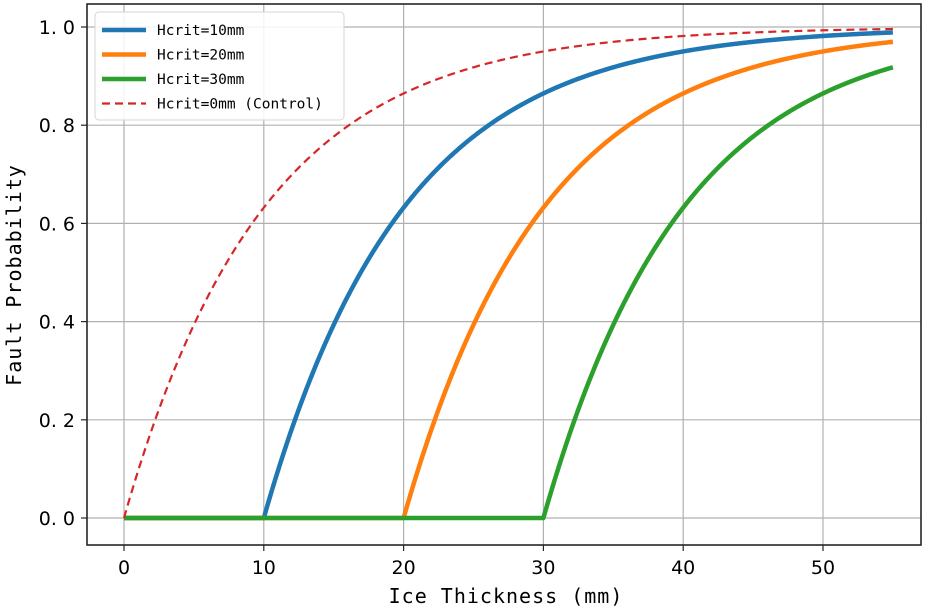 The width and height of the screenshot is (935, 610). I want to click on x-tick-label: 40, so click(683, 568).